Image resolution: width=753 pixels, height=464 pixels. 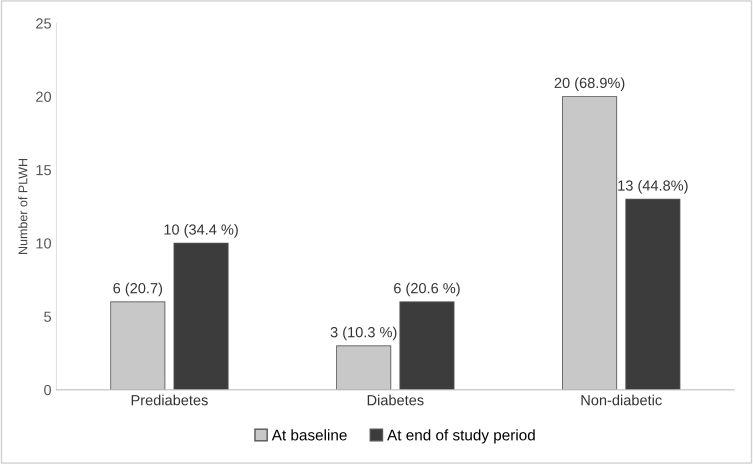 I want to click on x-tick-label: Prediabetes, so click(x=170, y=400).